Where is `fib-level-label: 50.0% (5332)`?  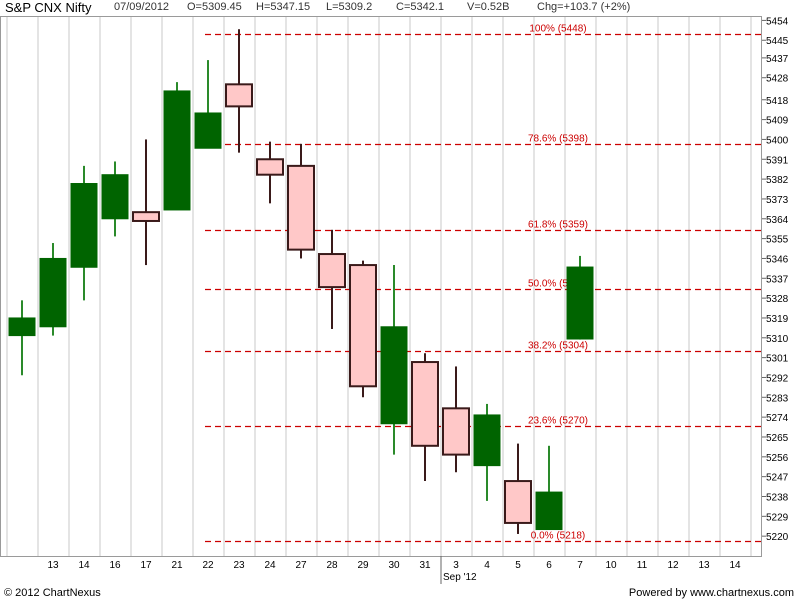 fib-level-label: 50.0% (5332) is located at coordinates (558, 284).